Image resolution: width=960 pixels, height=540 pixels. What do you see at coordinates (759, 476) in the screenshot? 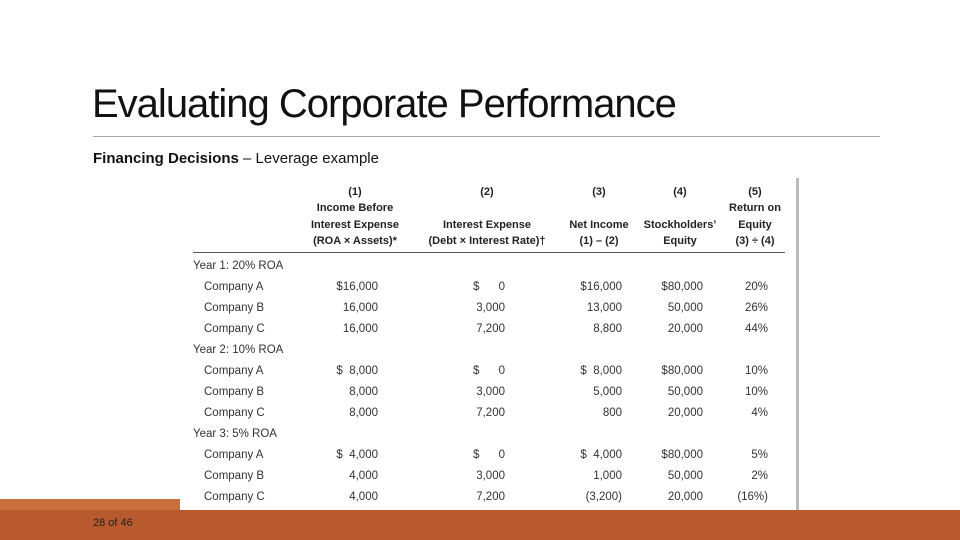
I see `cell: 2%` at bounding box center [759, 476].